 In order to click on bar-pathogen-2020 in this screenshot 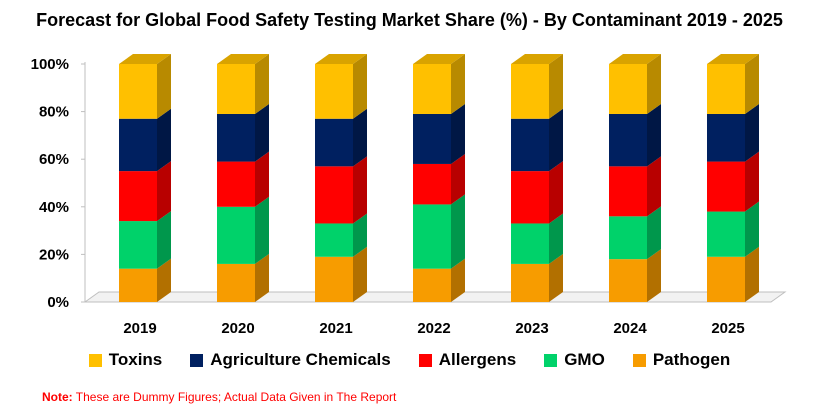, I will do `click(236, 282)`.